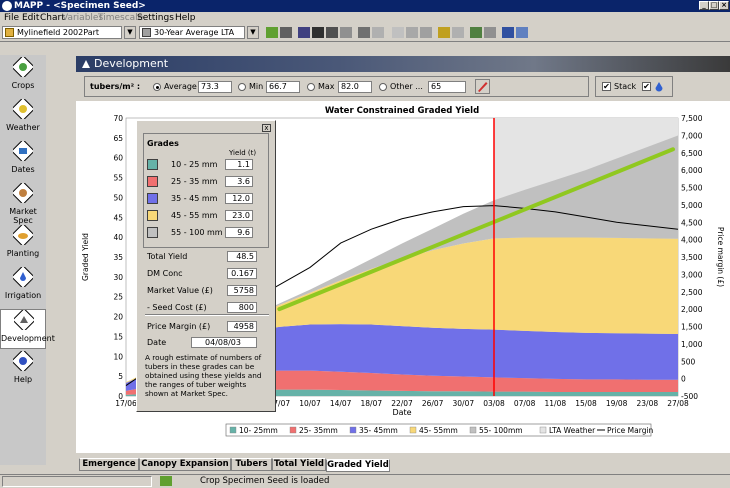  Describe the element at coordinates (692, 257) in the screenshot. I see `y2-tick-label: 3,500` at that location.